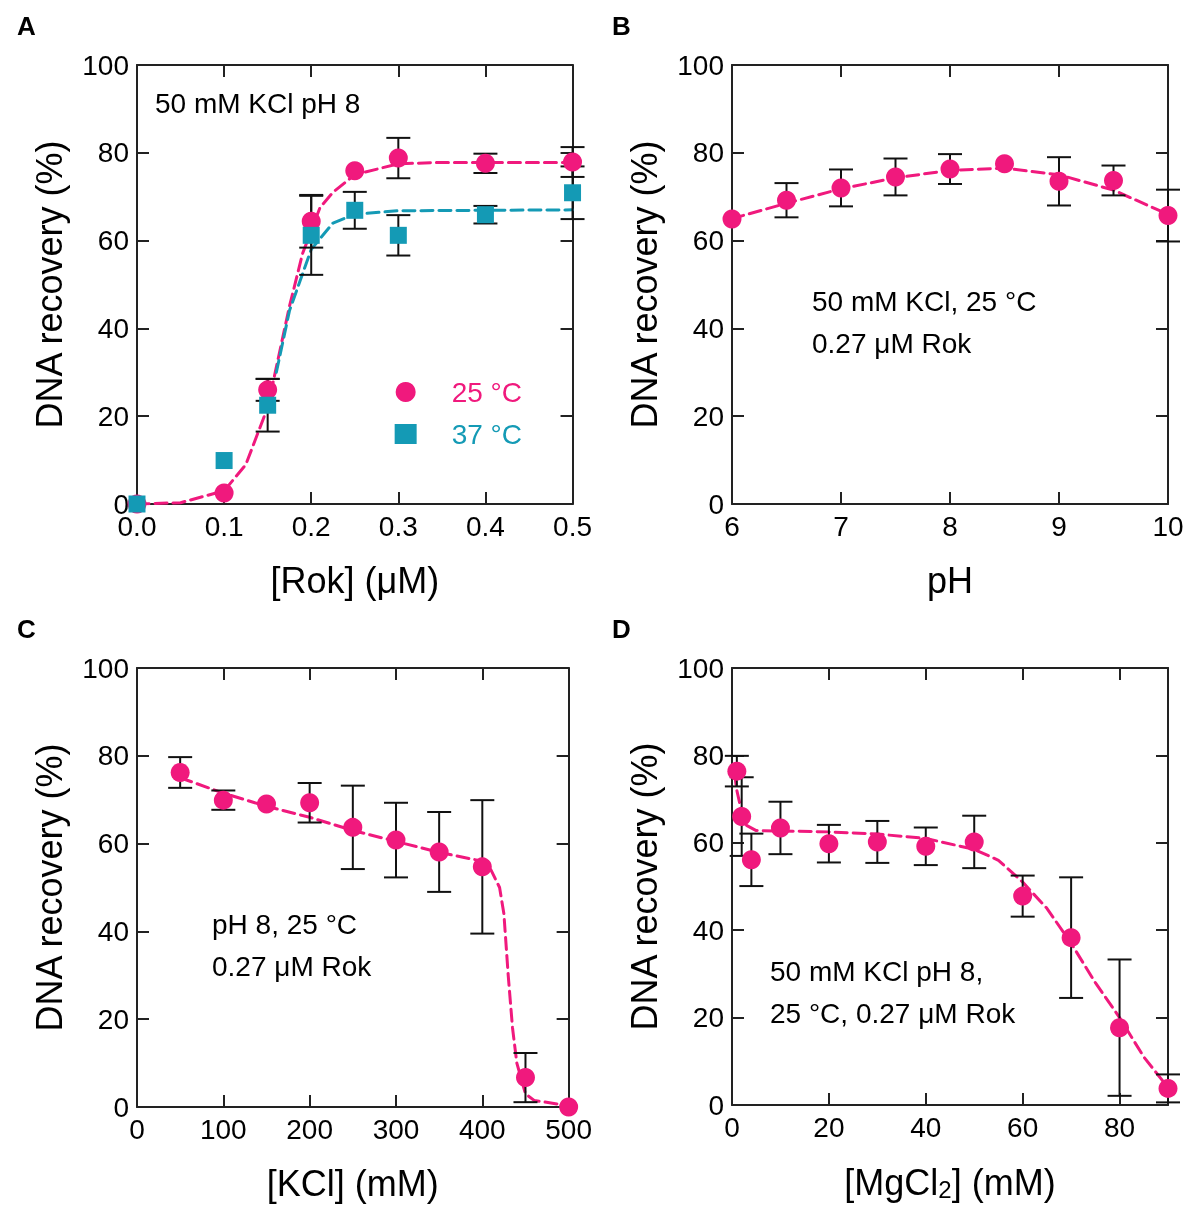 The image size is (1190, 1207). I want to click on annotation: 50 mM KCl pH 8, so click(258, 103).